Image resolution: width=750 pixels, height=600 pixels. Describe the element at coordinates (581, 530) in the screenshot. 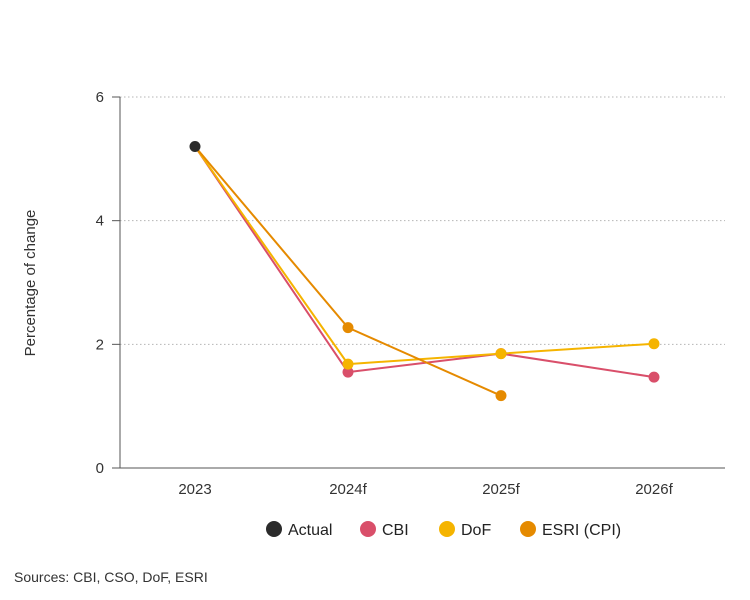

I see `legend-label: ESRI (CPI)` at that location.